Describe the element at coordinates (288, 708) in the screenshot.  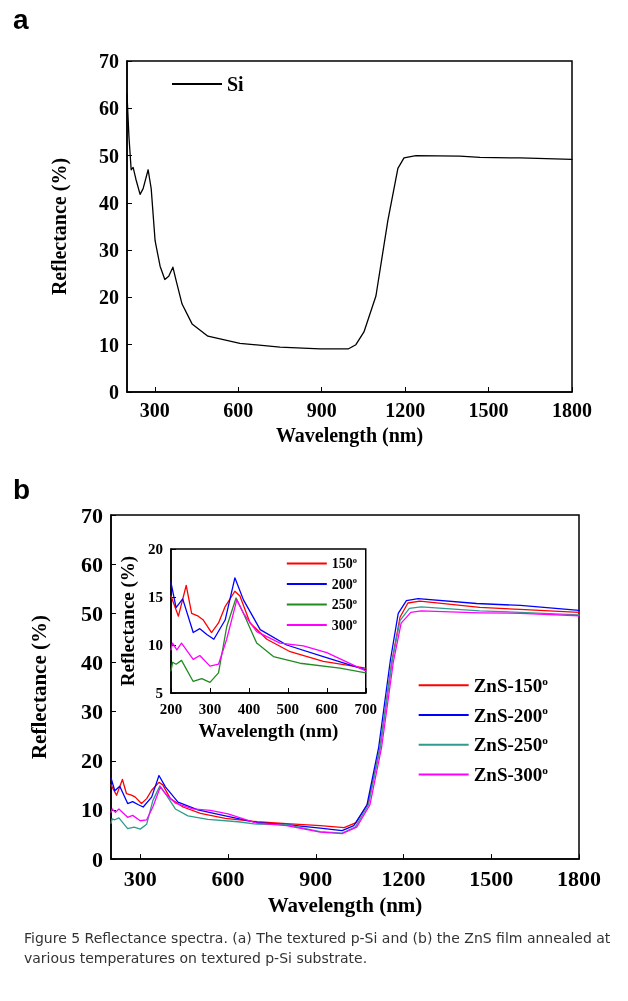
I see `x-tick-label: 500` at that location.